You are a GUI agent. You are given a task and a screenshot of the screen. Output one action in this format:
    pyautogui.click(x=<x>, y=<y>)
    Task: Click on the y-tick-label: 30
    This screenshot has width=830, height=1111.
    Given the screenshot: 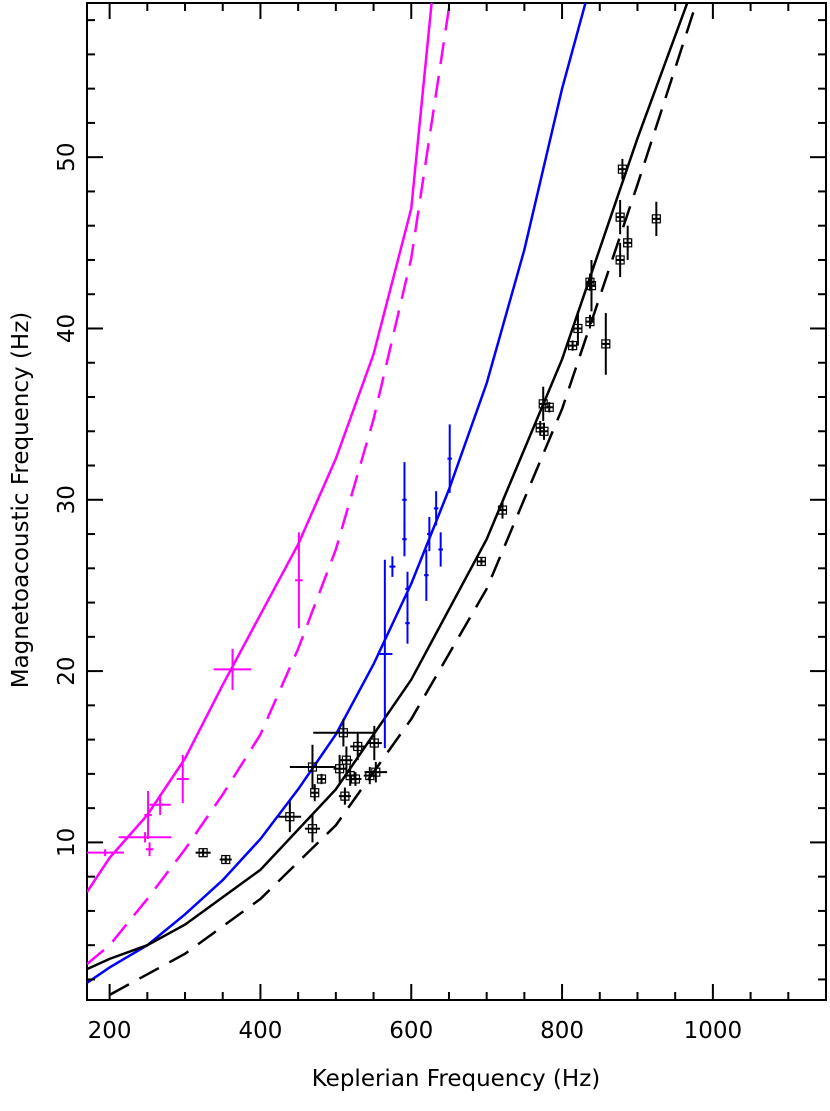 What is the action you would take?
    pyautogui.click(x=67, y=499)
    